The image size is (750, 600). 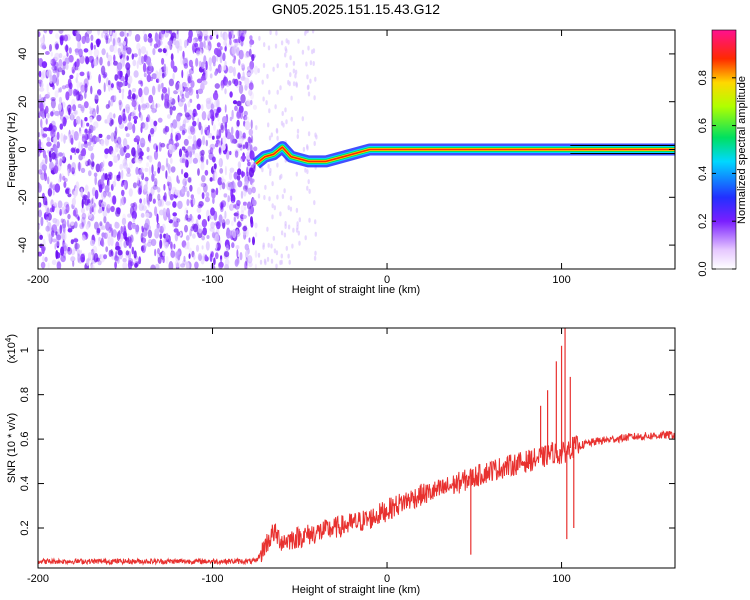 What do you see at coordinates (742, 150) in the screenshot?
I see `colorbar-label: Normalized spectral amplitude` at bounding box center [742, 150].